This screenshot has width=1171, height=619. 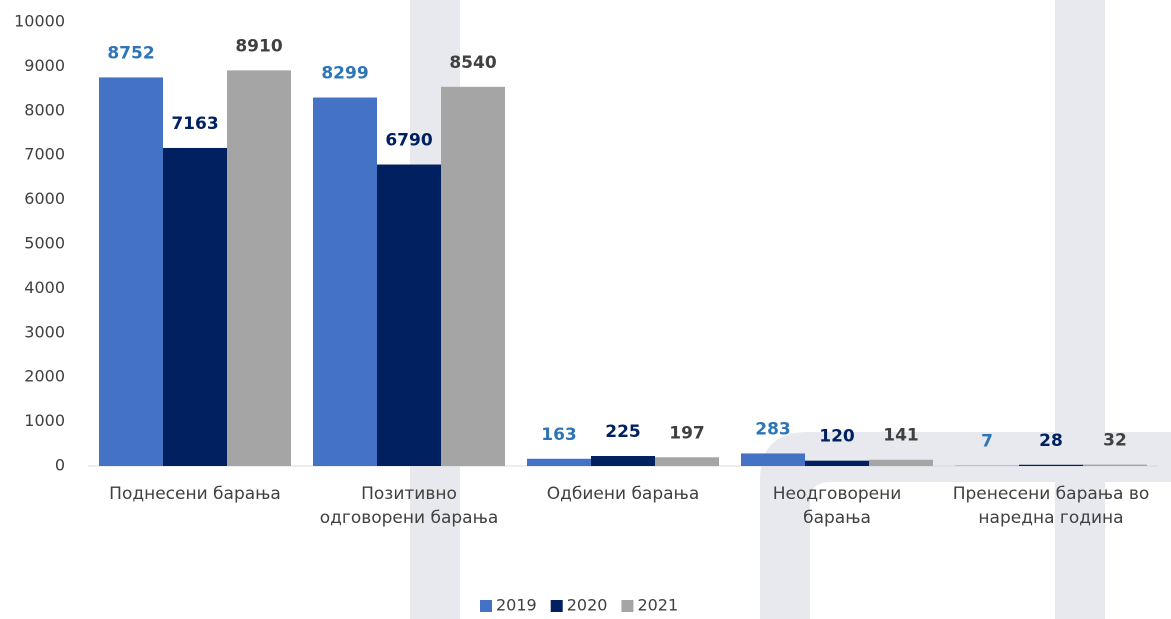 What do you see at coordinates (44, 420) in the screenshot?
I see `y-tick-label: 1000` at bounding box center [44, 420].